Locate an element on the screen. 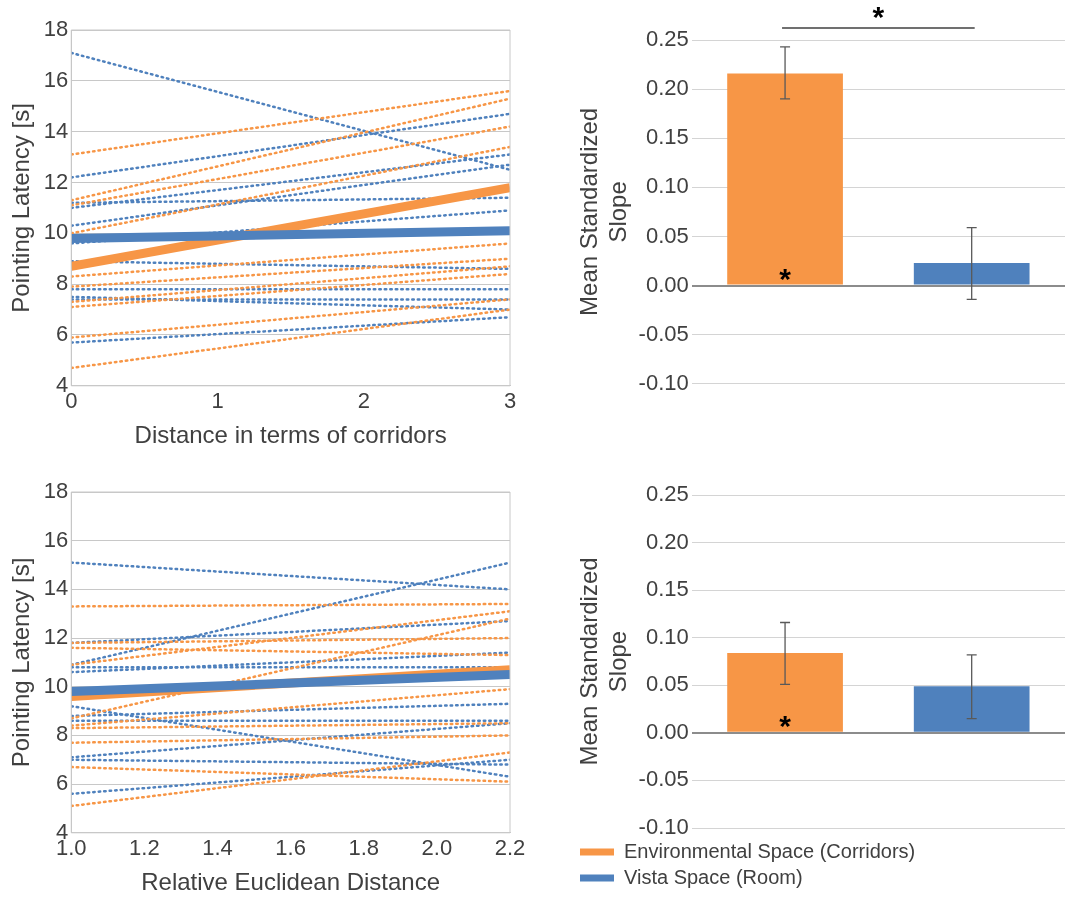 This screenshot has height=902, width=1075. x-tick-label: 2.2 is located at coordinates (510, 848).